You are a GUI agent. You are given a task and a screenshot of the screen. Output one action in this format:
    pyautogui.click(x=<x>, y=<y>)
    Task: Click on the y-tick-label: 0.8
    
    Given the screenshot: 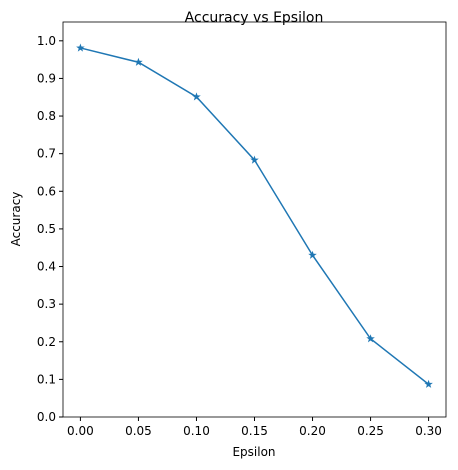 What is the action you would take?
    pyautogui.click(x=46, y=116)
    